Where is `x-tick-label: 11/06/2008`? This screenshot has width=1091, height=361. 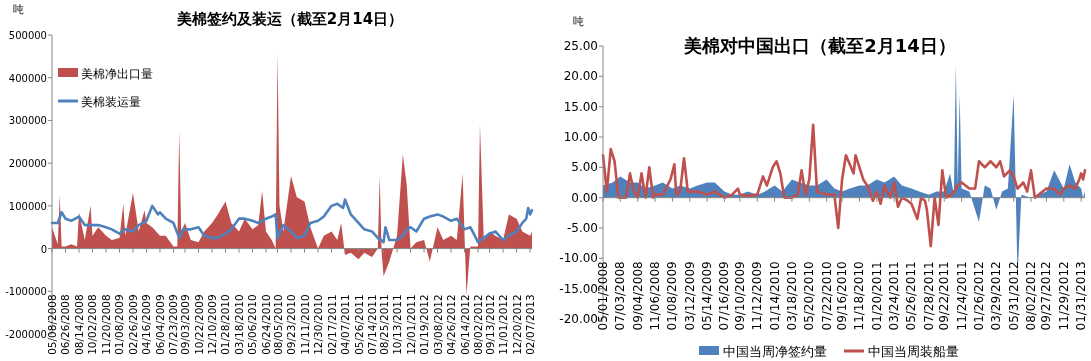 x-tick-label: 11/06/2008 is located at coordinates (655, 296).